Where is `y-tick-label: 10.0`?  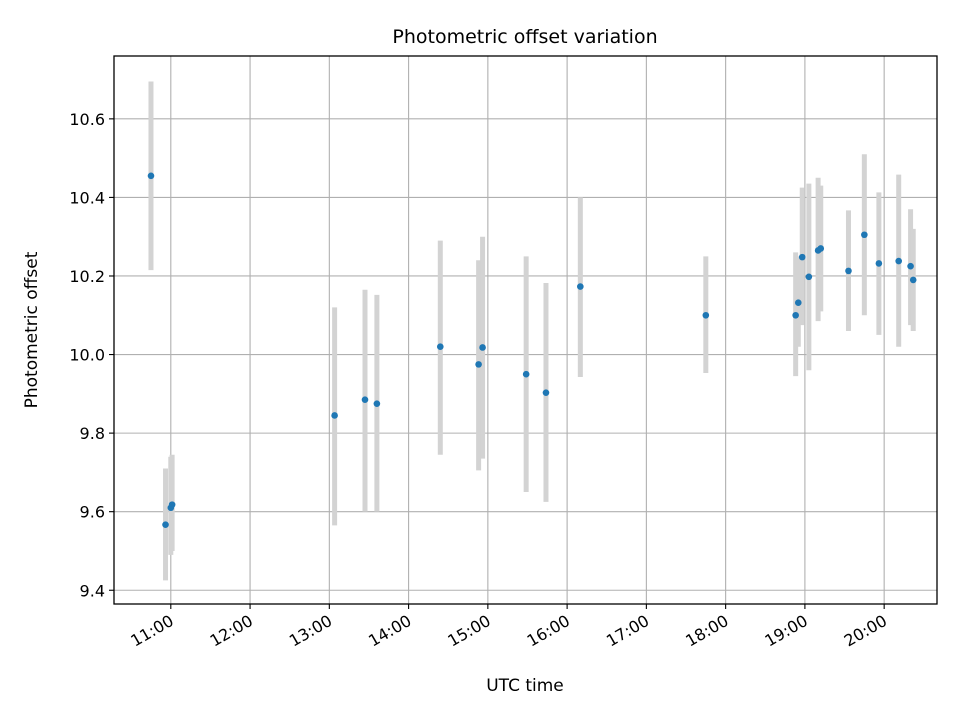
y-tick-label: 10.0 is located at coordinates (87, 355).